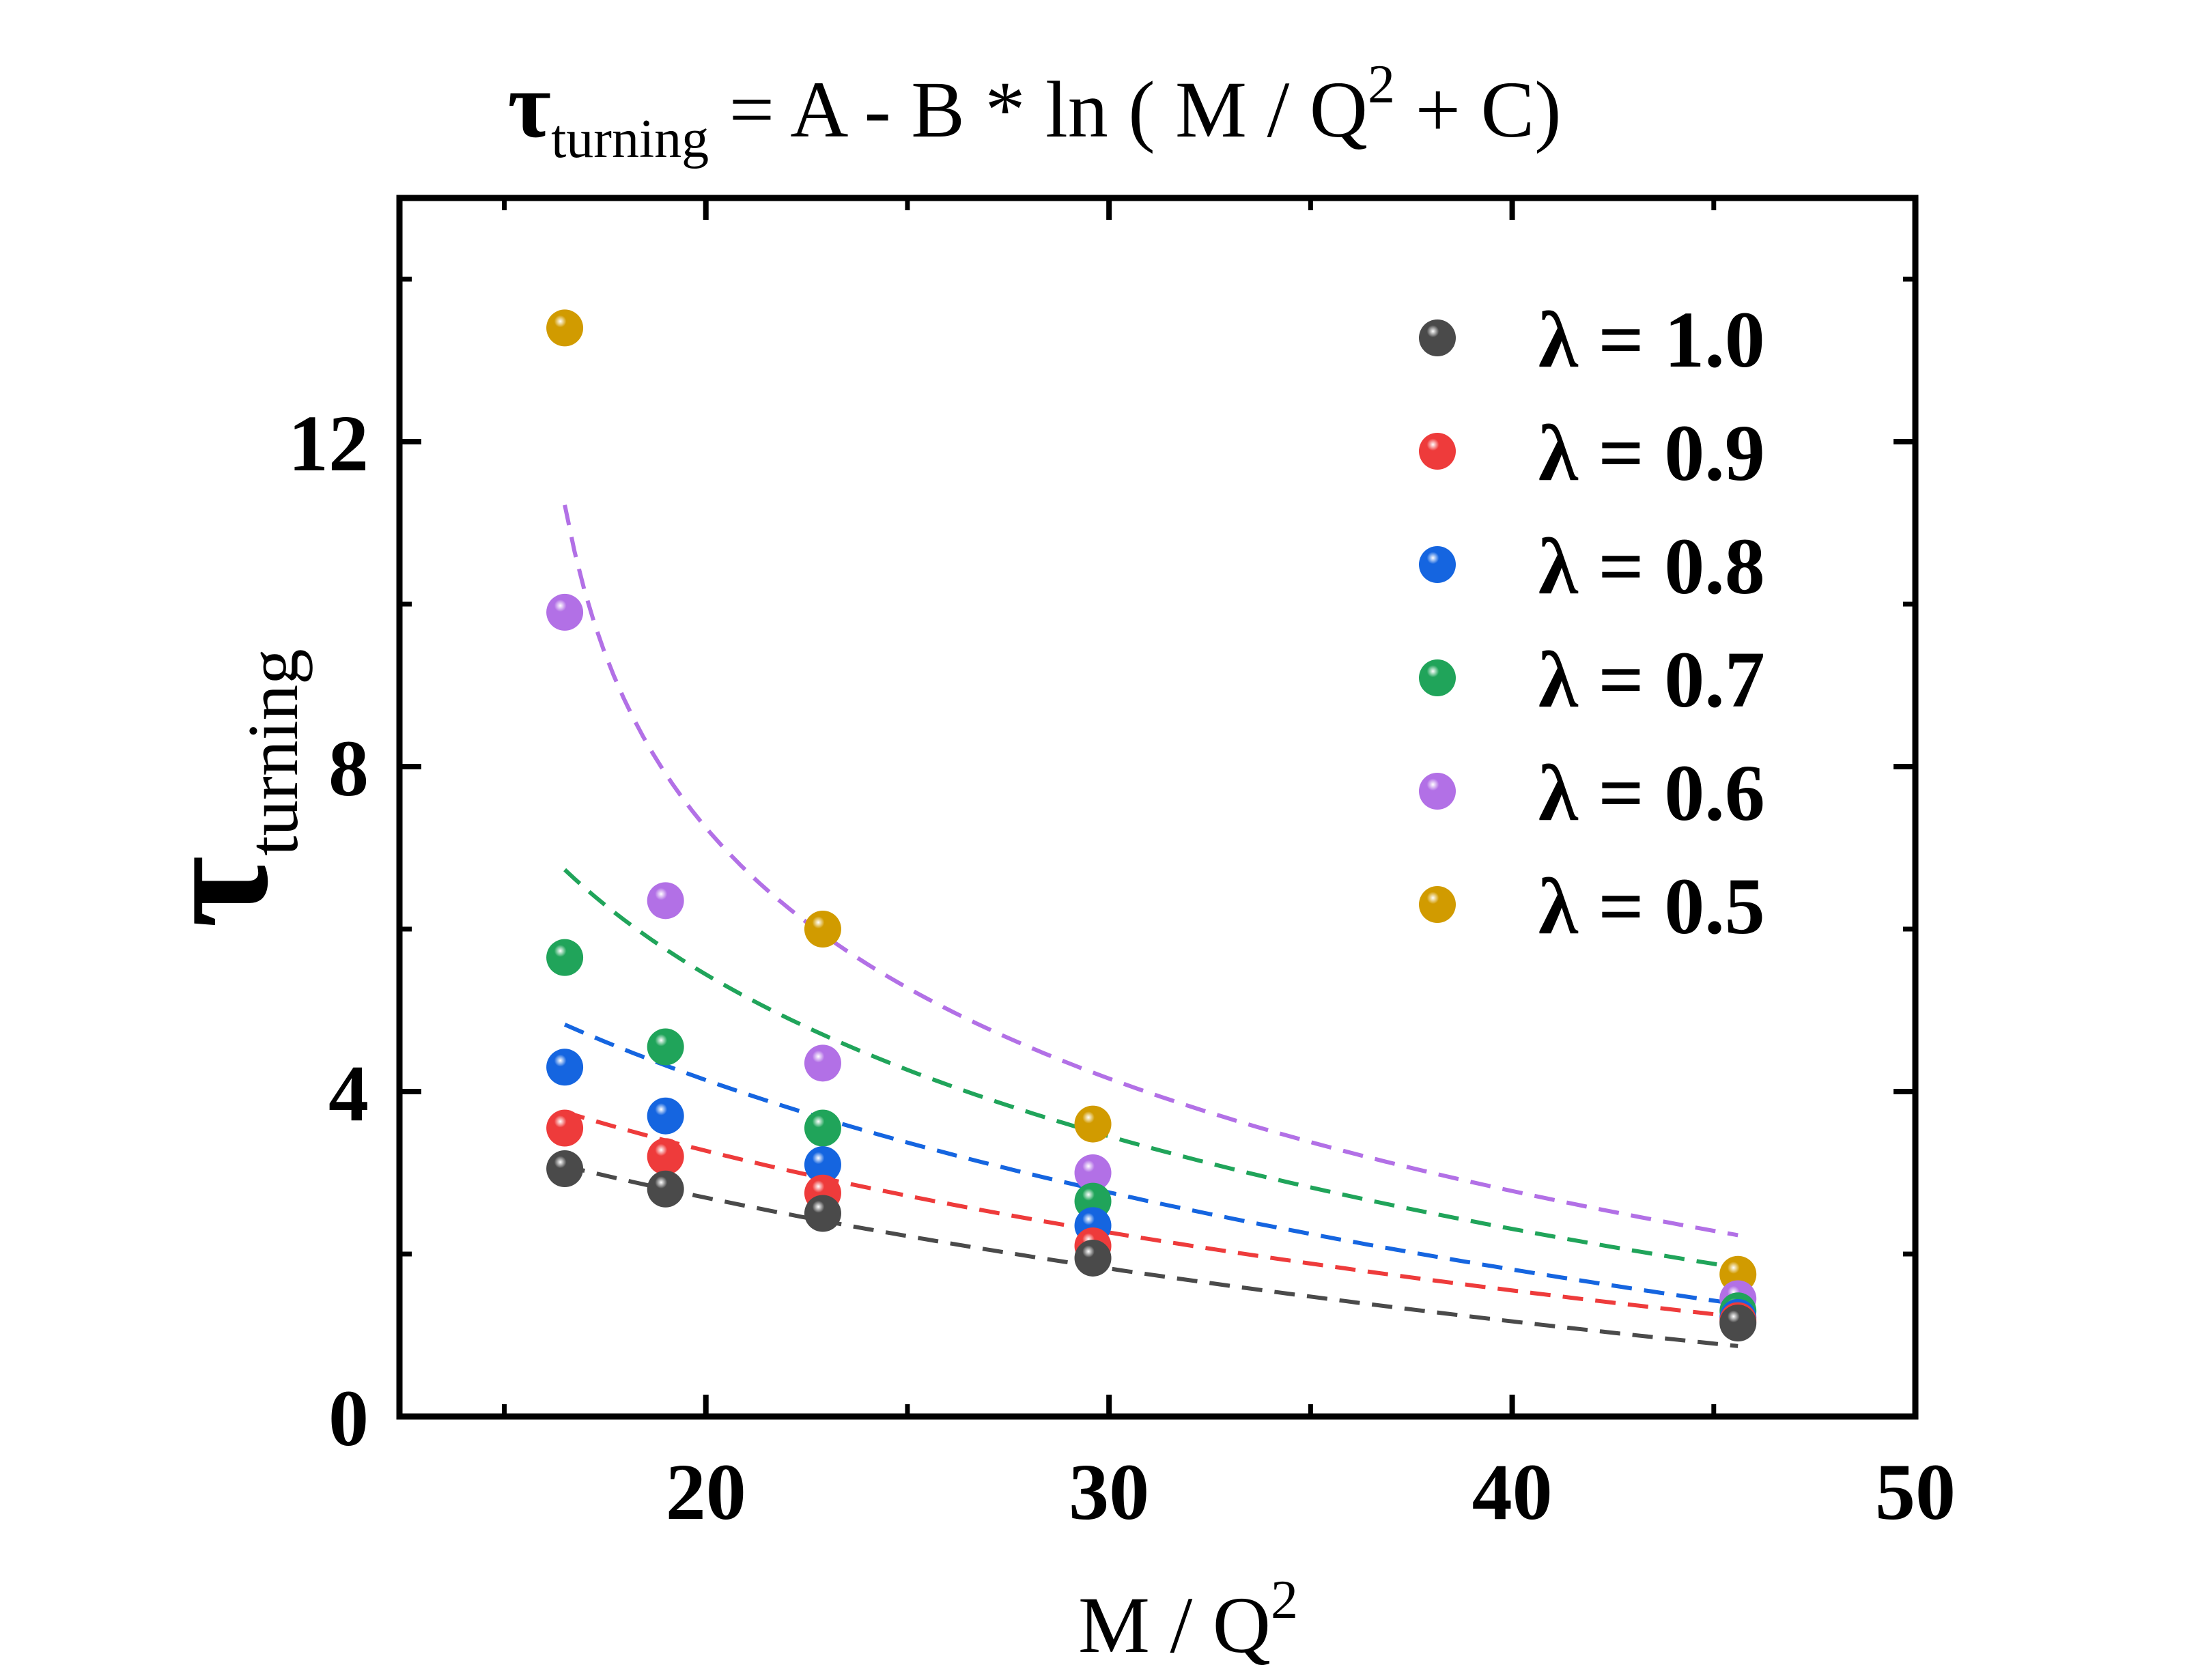 This screenshot has height=1680, width=2196. What do you see at coordinates (1652, 793) in the screenshot?
I see `legend-label: λ = 0.6` at bounding box center [1652, 793].